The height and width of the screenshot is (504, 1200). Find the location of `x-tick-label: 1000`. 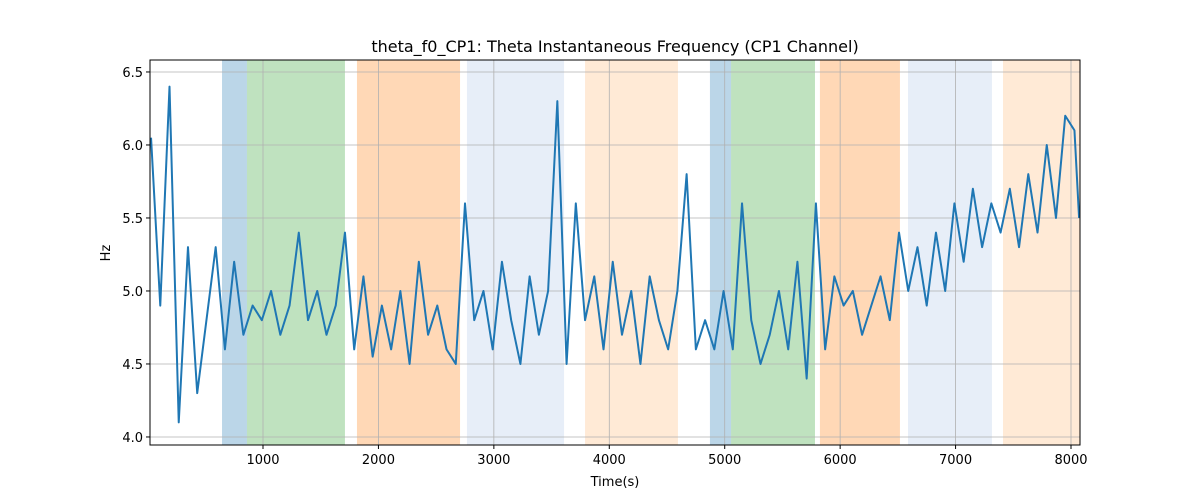

x-tick-label: 1000 is located at coordinates (262, 460).